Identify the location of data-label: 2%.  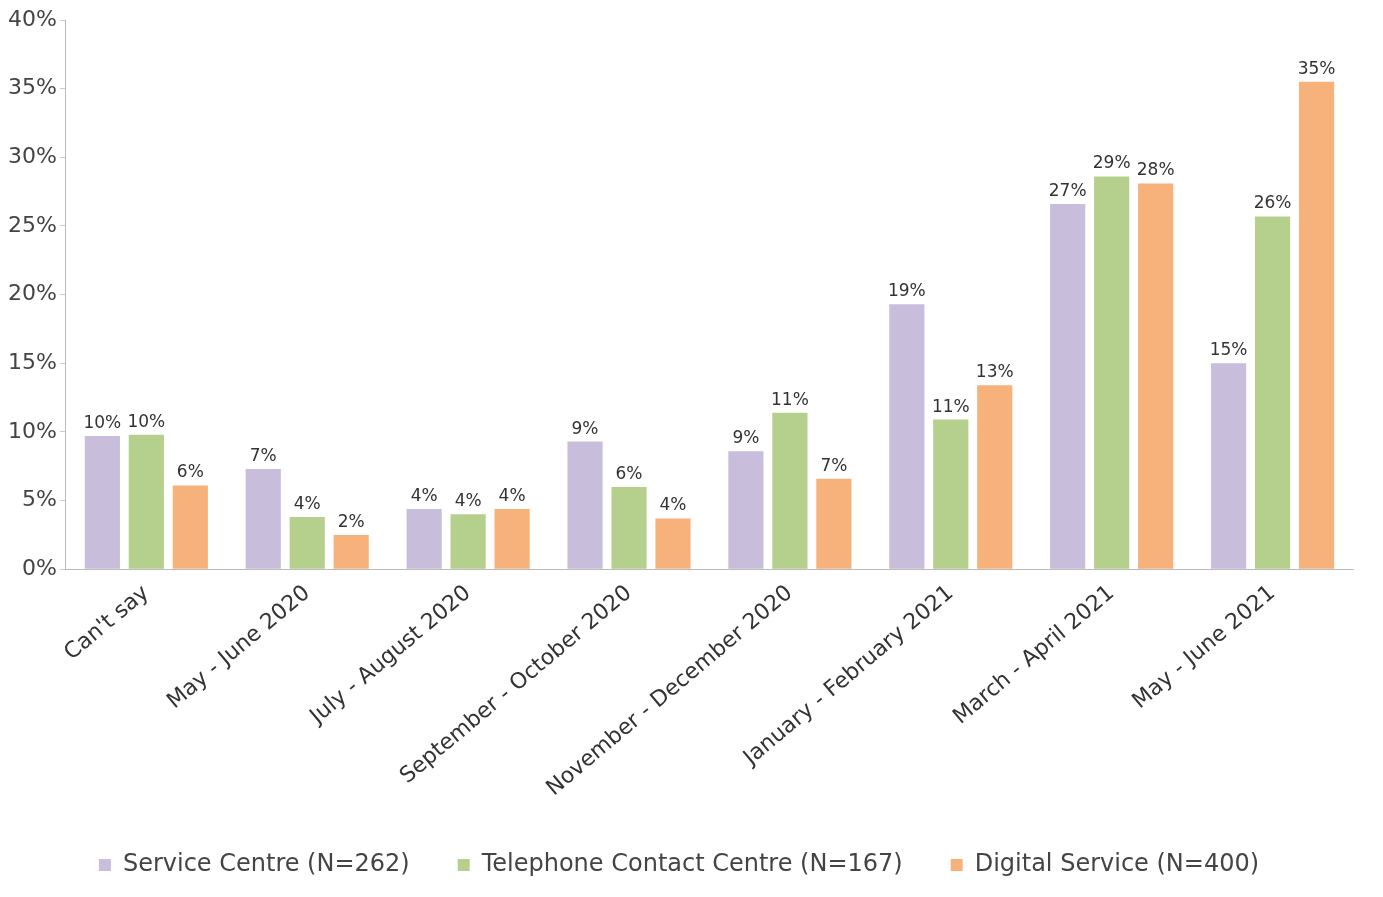
(351, 520).